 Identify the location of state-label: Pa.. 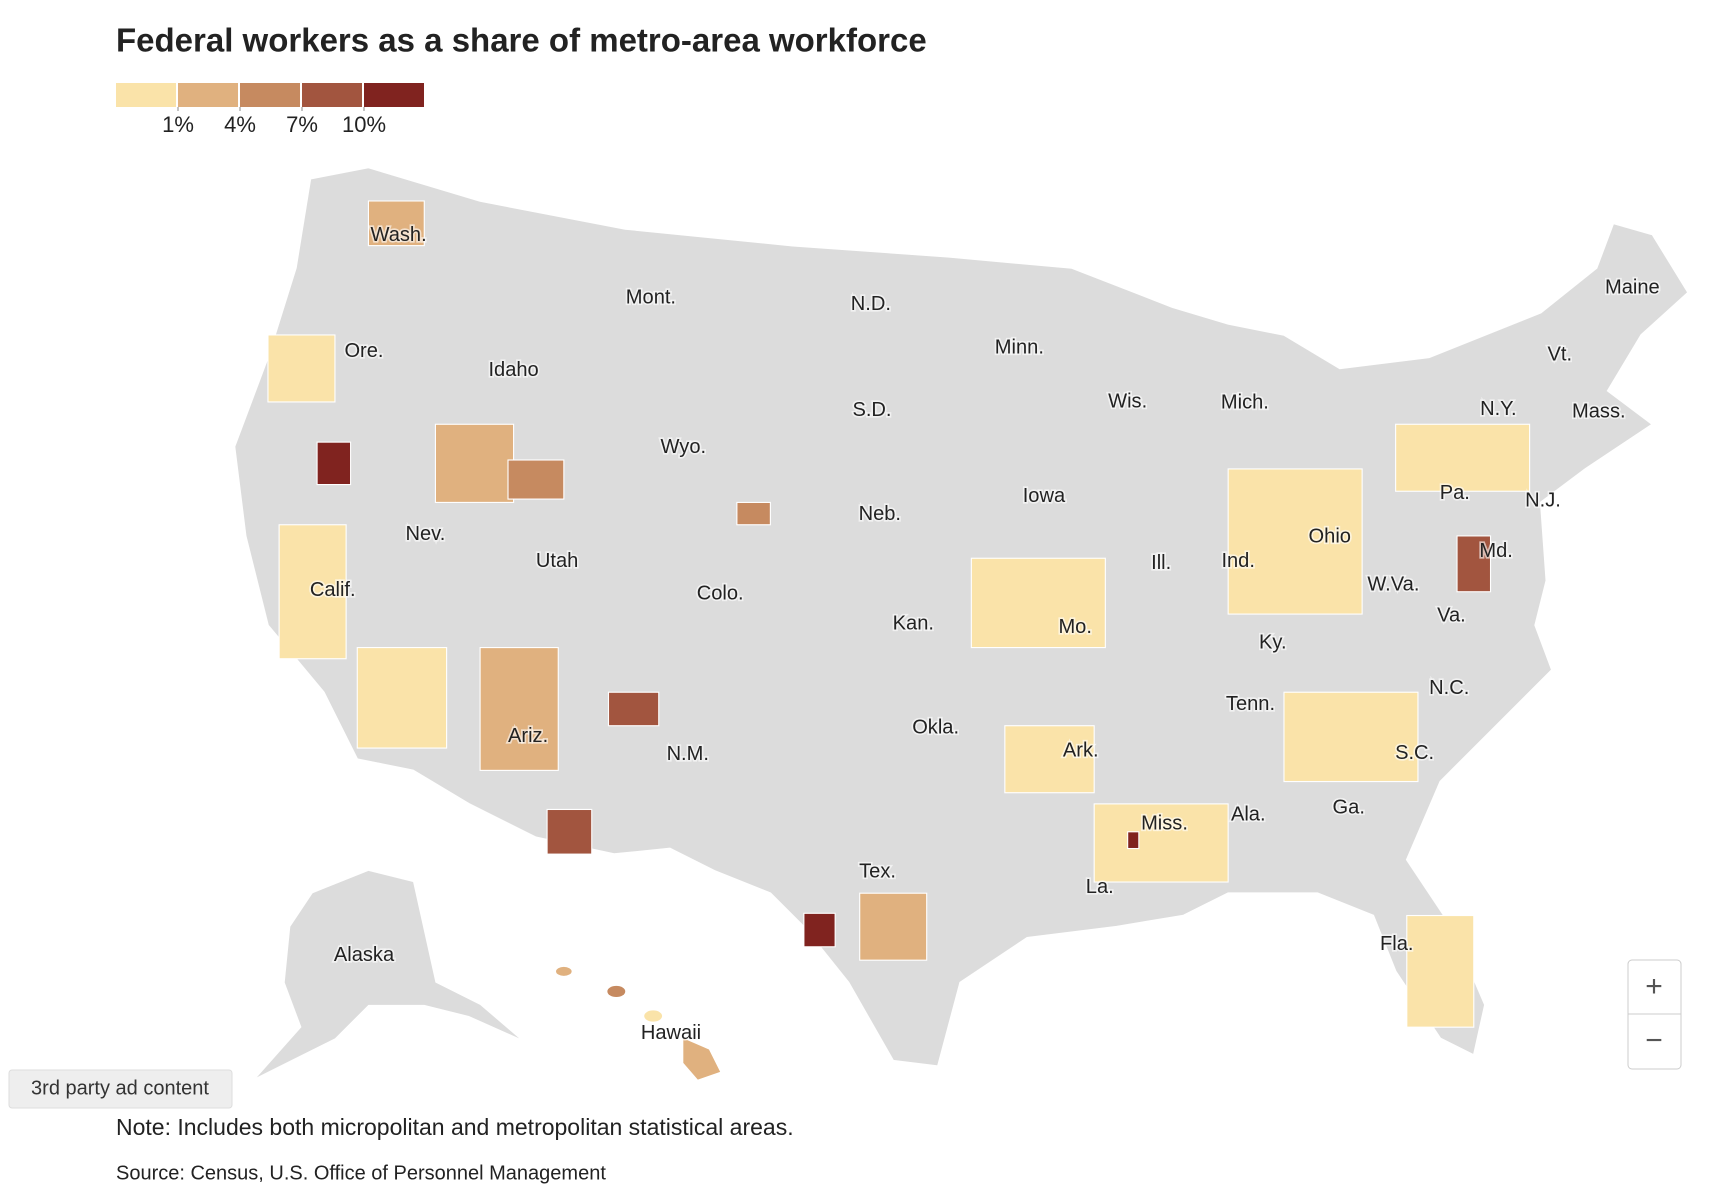
(1455, 493).